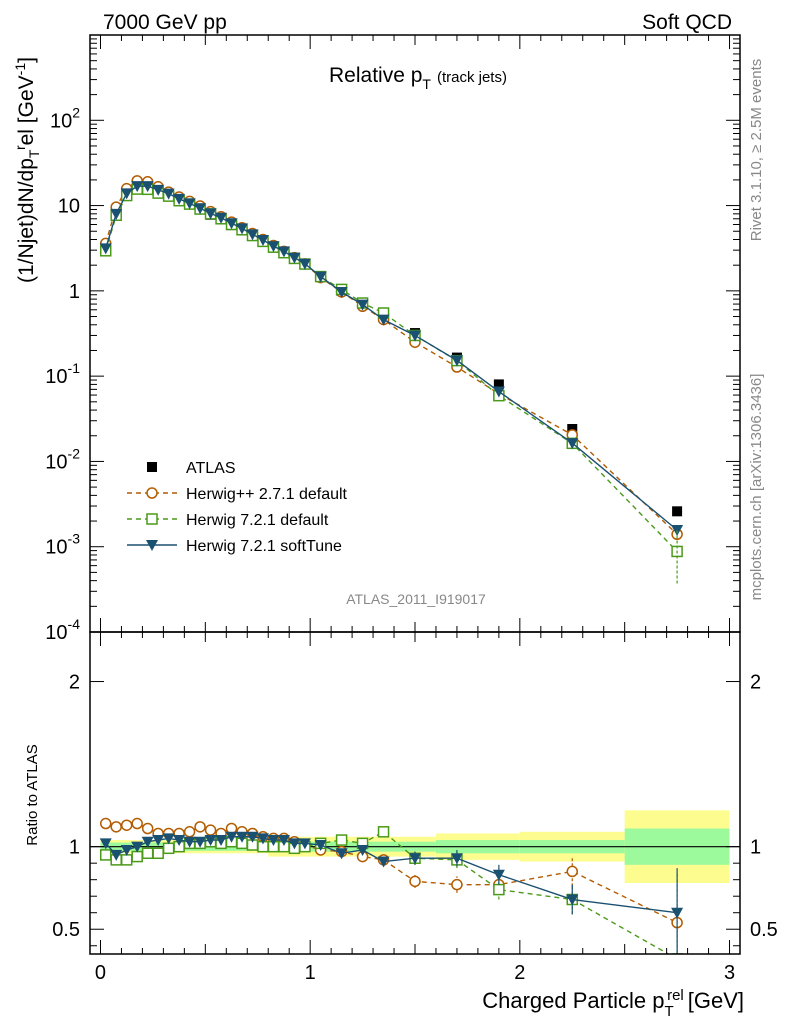  What do you see at coordinates (32, 794) in the screenshot?
I see `ratio-y-axis-label: Ratio to ATLAS` at bounding box center [32, 794].